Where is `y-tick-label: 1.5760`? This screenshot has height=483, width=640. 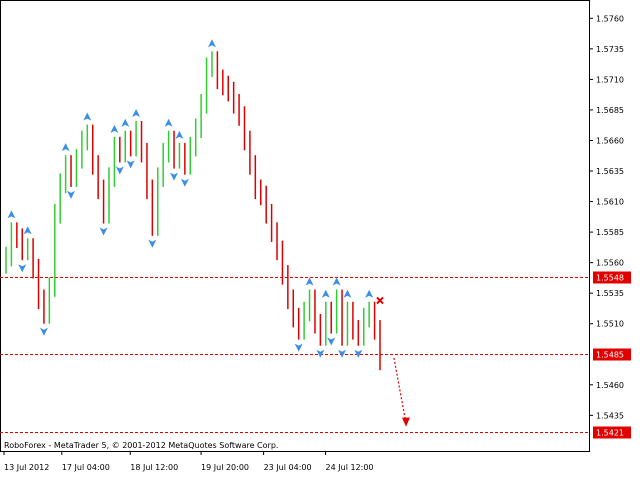 y-tick-label: 1.5760 is located at coordinates (610, 18).